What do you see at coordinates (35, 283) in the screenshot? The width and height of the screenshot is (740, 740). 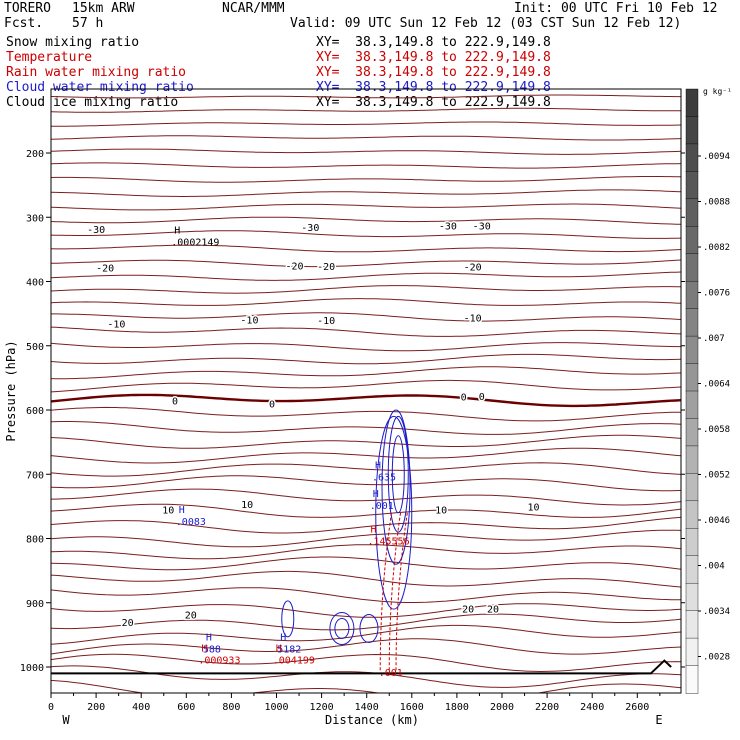 I see `y-tick-label: 400` at bounding box center [35, 283].